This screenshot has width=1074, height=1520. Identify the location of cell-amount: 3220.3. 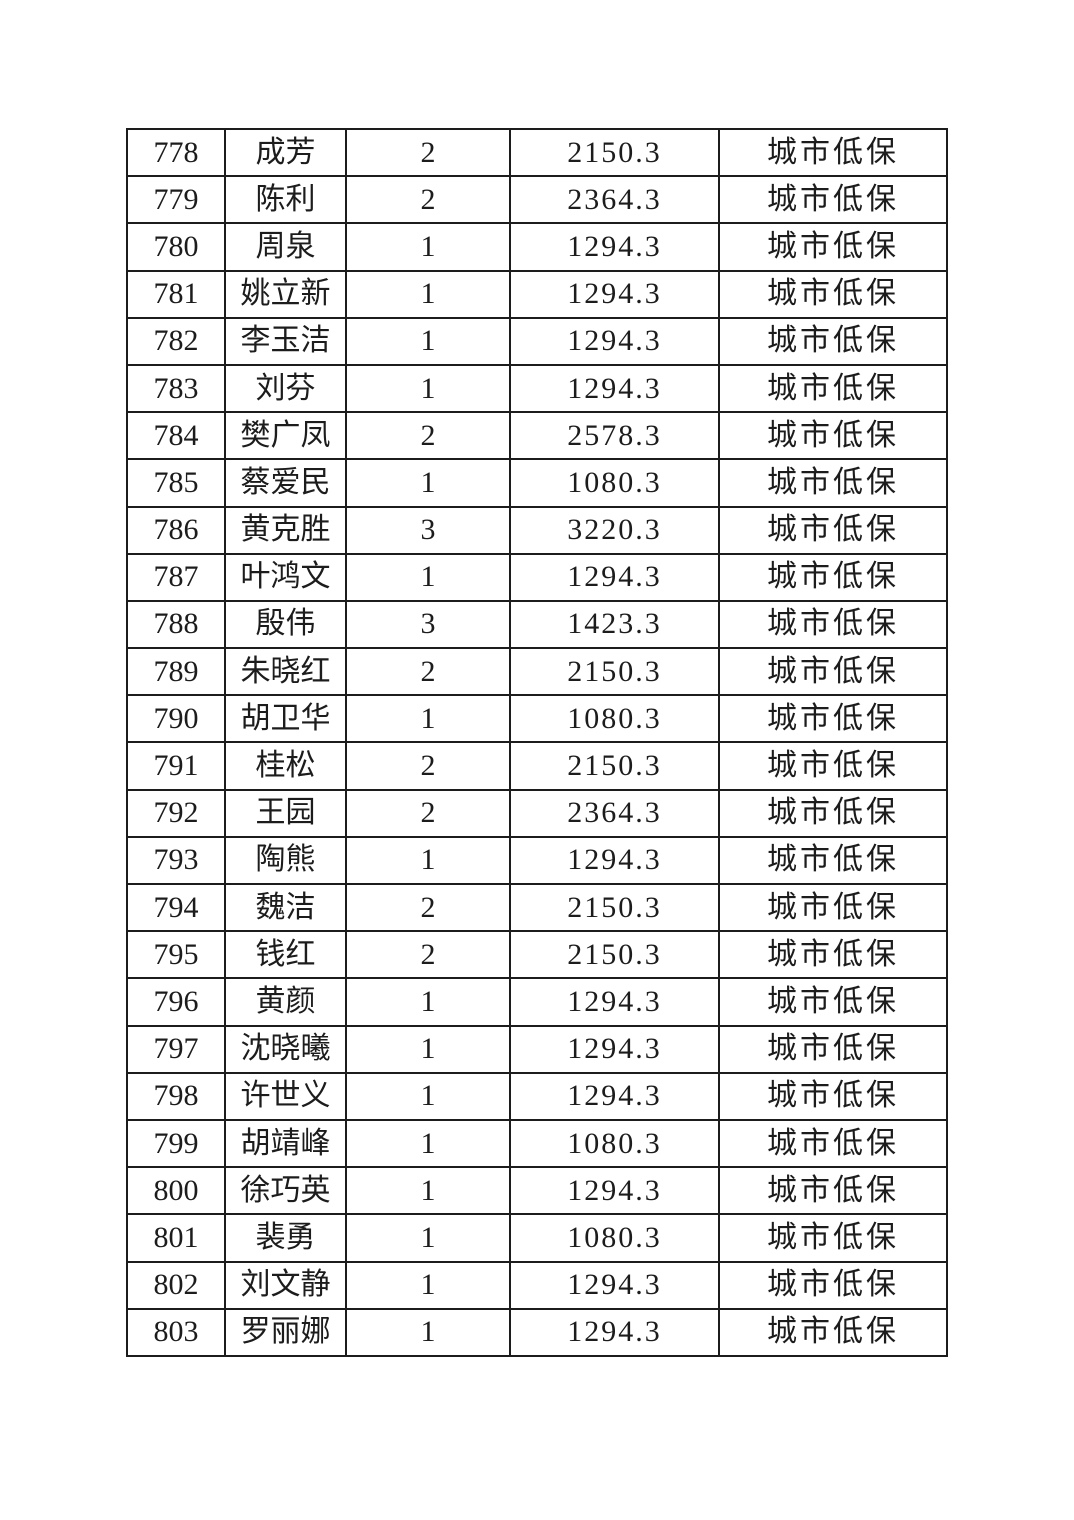
(614, 530).